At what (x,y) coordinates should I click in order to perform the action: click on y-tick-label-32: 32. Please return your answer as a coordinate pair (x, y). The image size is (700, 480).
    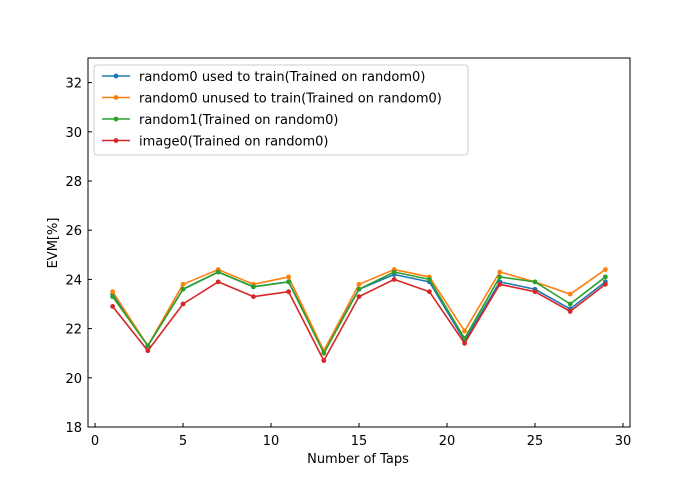
    Looking at the image, I should click on (73, 84).